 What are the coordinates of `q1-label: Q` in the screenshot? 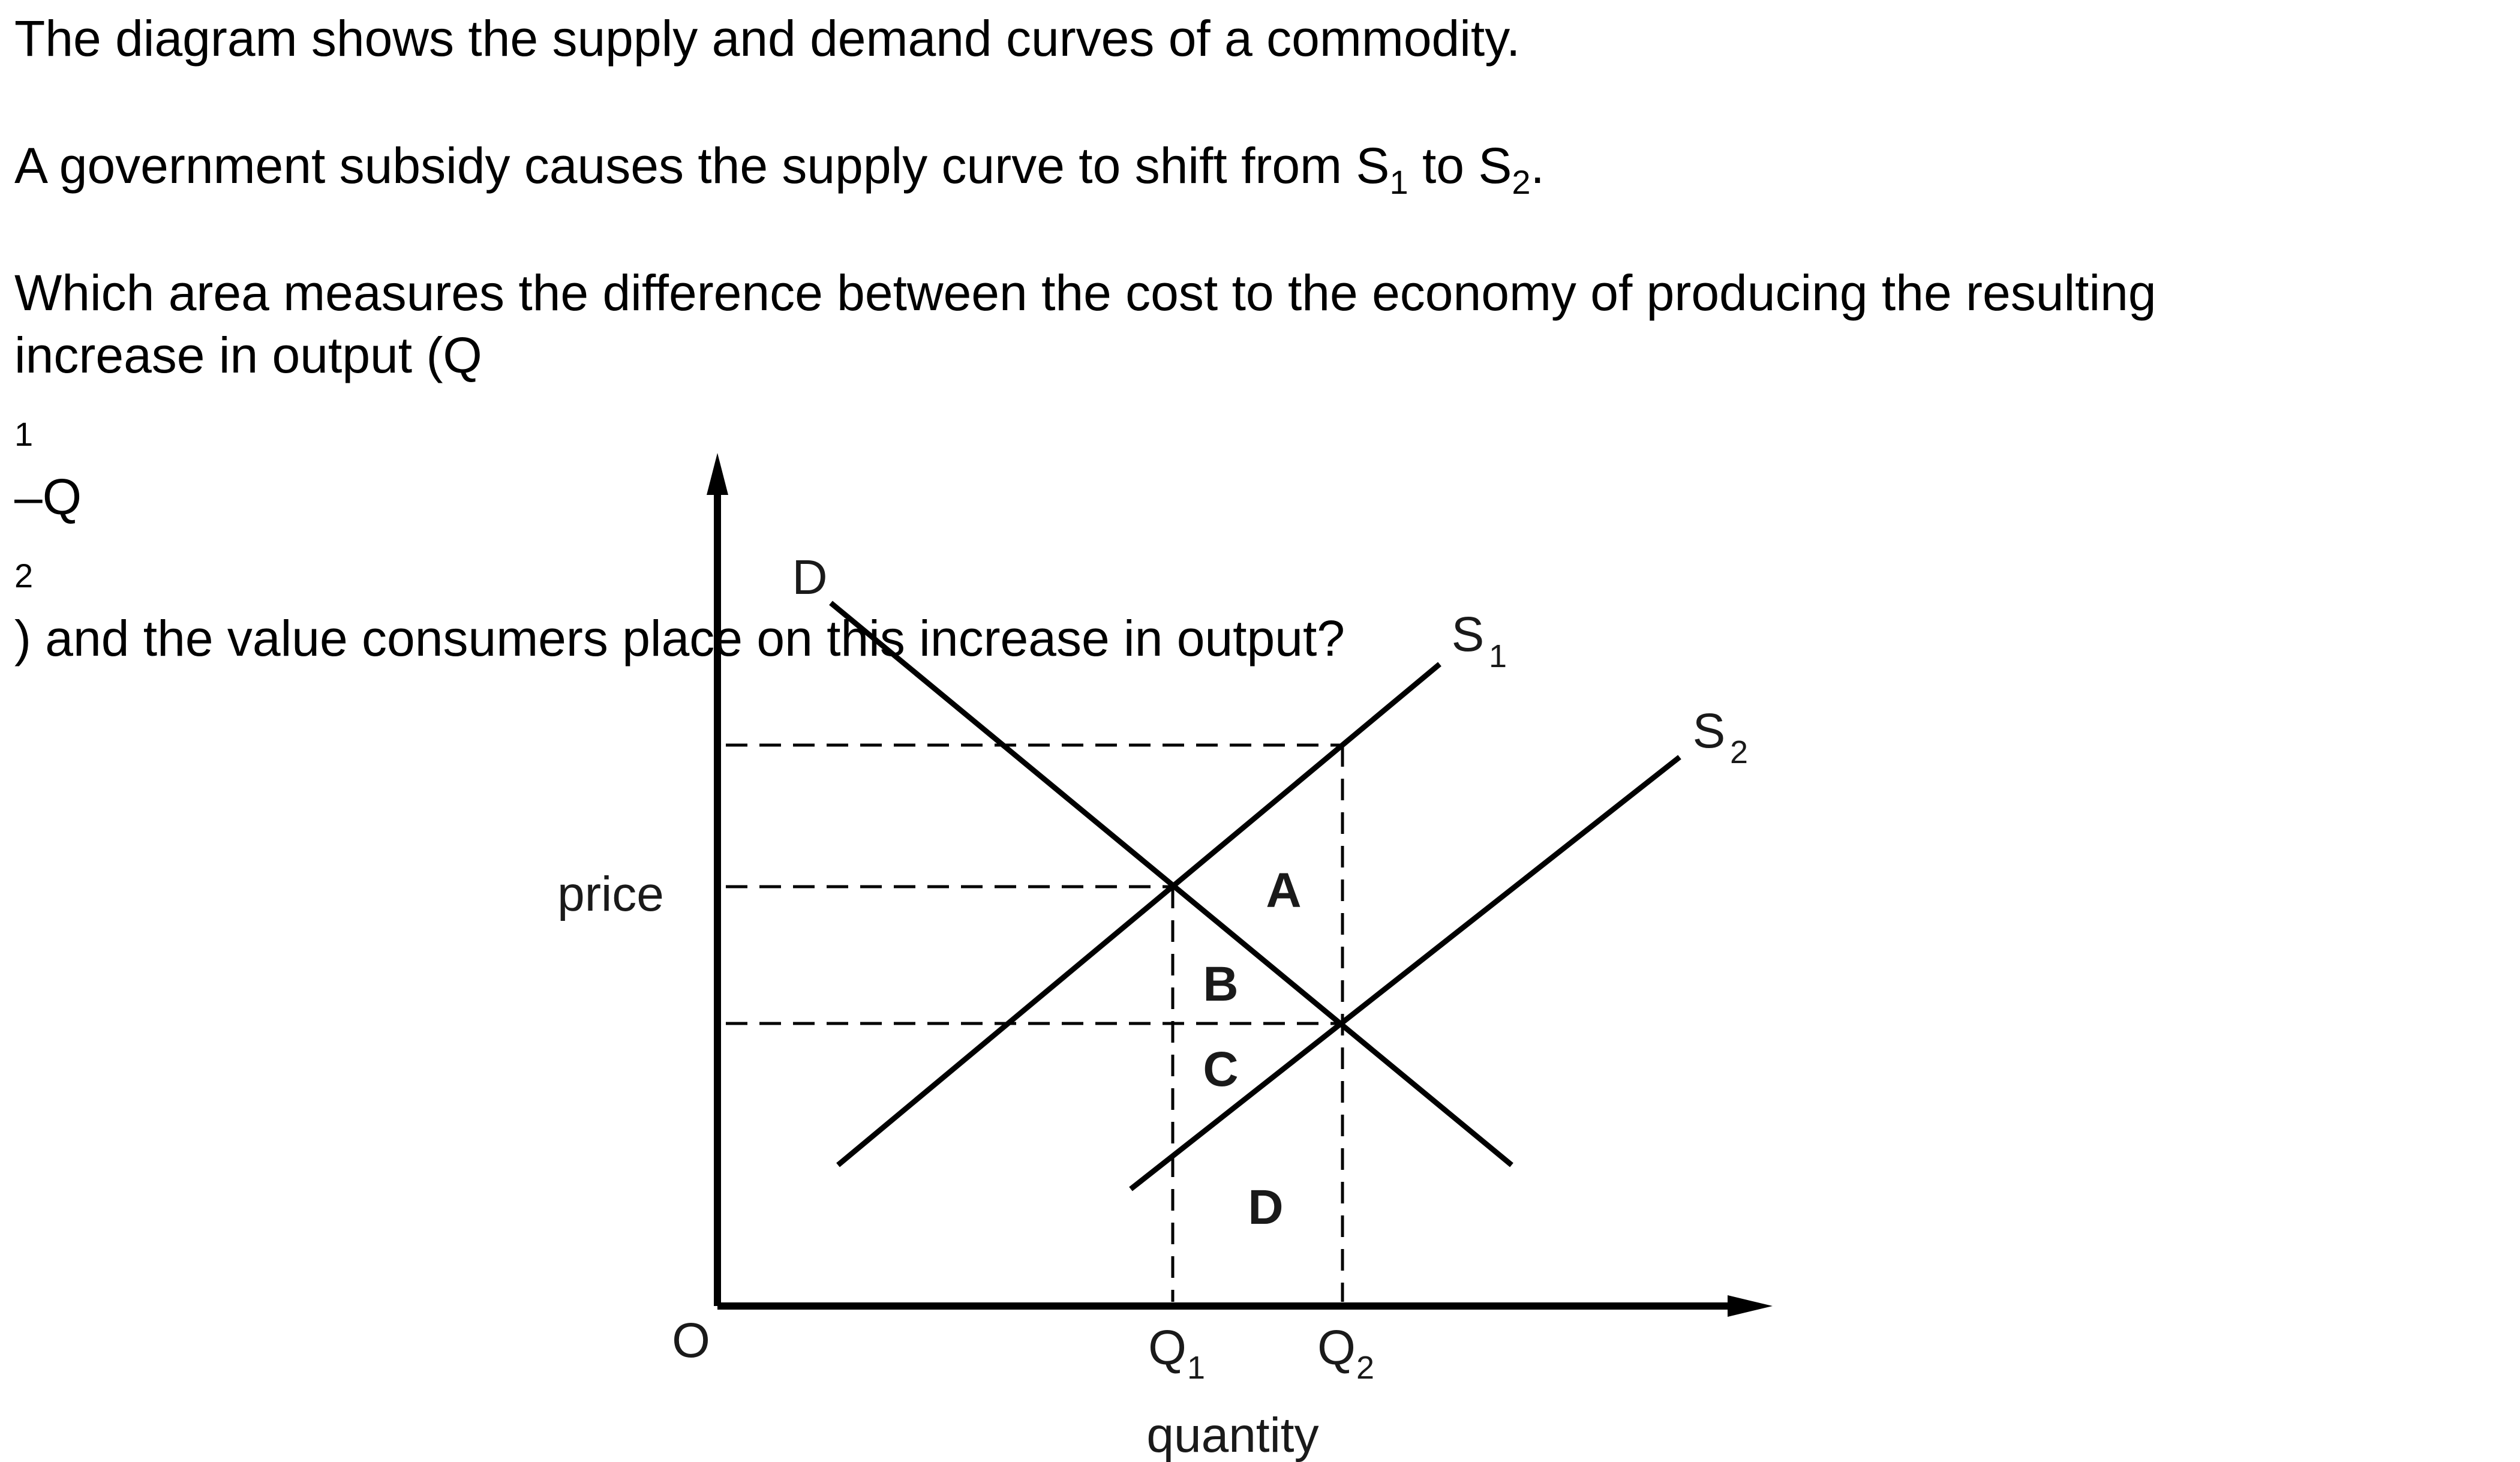 It's located at (1167, 1348).